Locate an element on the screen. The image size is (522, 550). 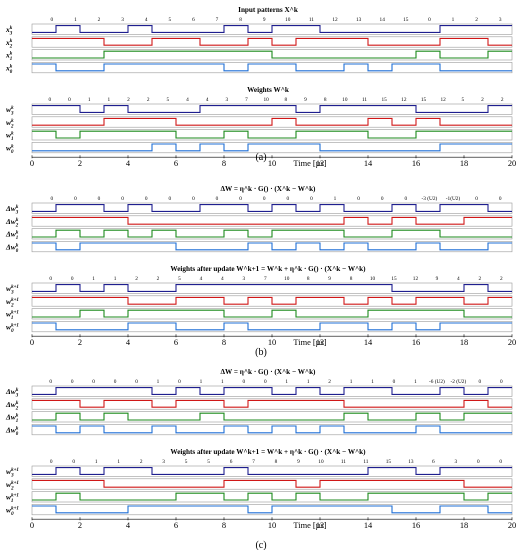
axis-tick-label: 20 is located at coordinates (512, 163).